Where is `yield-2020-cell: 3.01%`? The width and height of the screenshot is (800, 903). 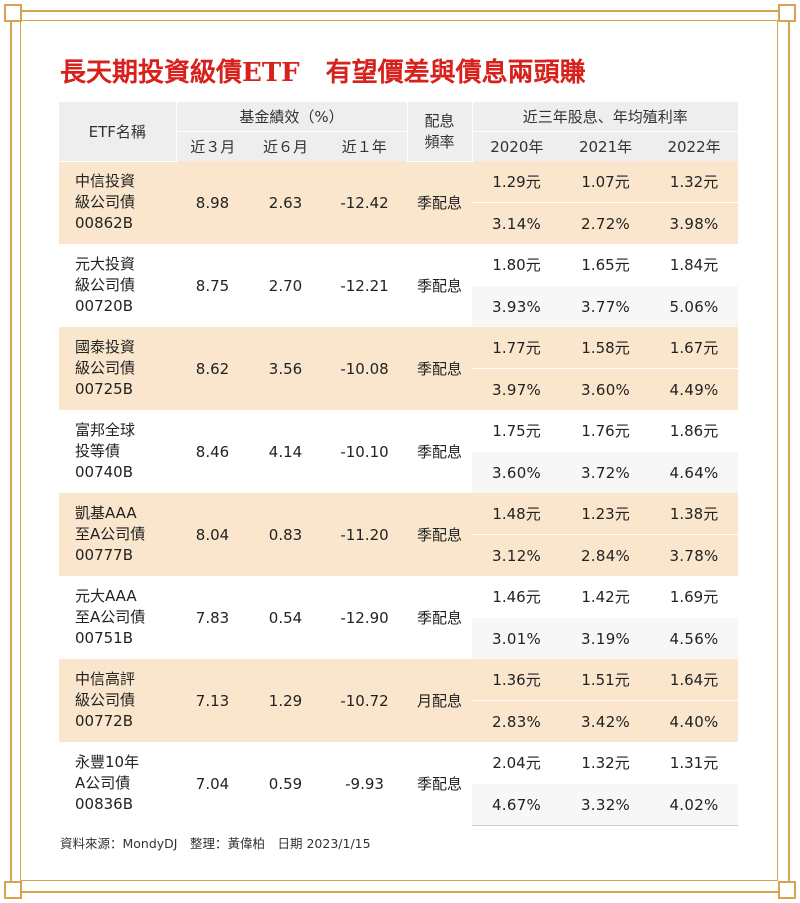
yield-2020-cell: 3.01% is located at coordinates (517, 638).